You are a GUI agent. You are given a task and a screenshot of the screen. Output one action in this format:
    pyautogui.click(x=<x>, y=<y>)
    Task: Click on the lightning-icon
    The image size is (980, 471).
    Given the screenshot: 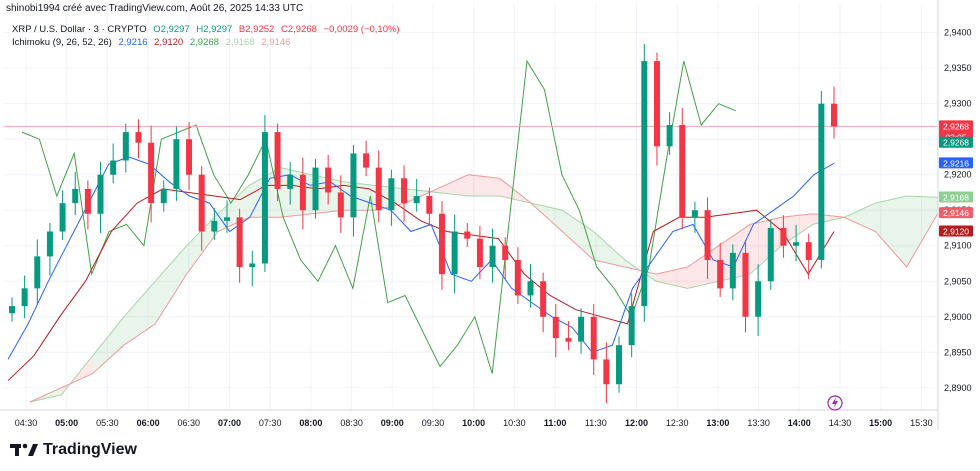 What is the action you would take?
    pyautogui.click(x=835, y=403)
    